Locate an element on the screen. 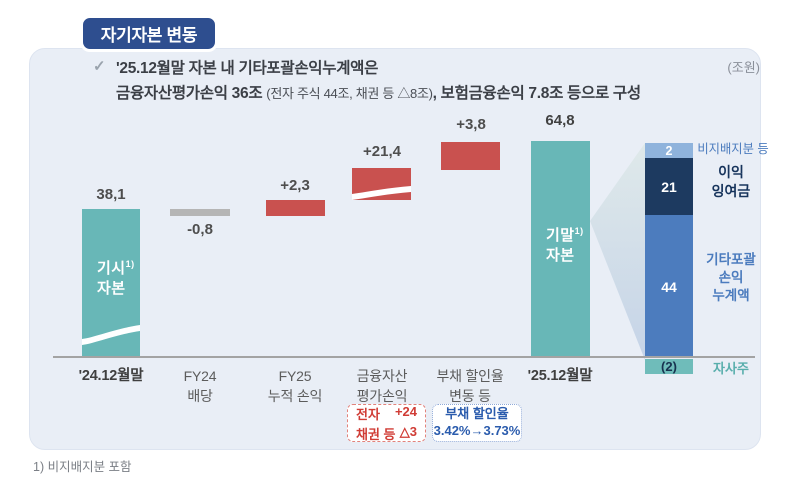 Image resolution: width=800 pixels, height=477 pixels. note-financial-assets-detail: 전자 +24 채권 등 △3 is located at coordinates (386, 423).